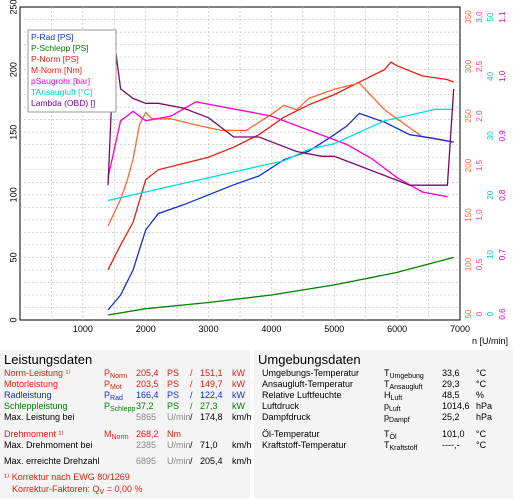  What do you see at coordinates (211, 461) in the screenshot?
I see `row-value-2: 205,4` at bounding box center [211, 461].